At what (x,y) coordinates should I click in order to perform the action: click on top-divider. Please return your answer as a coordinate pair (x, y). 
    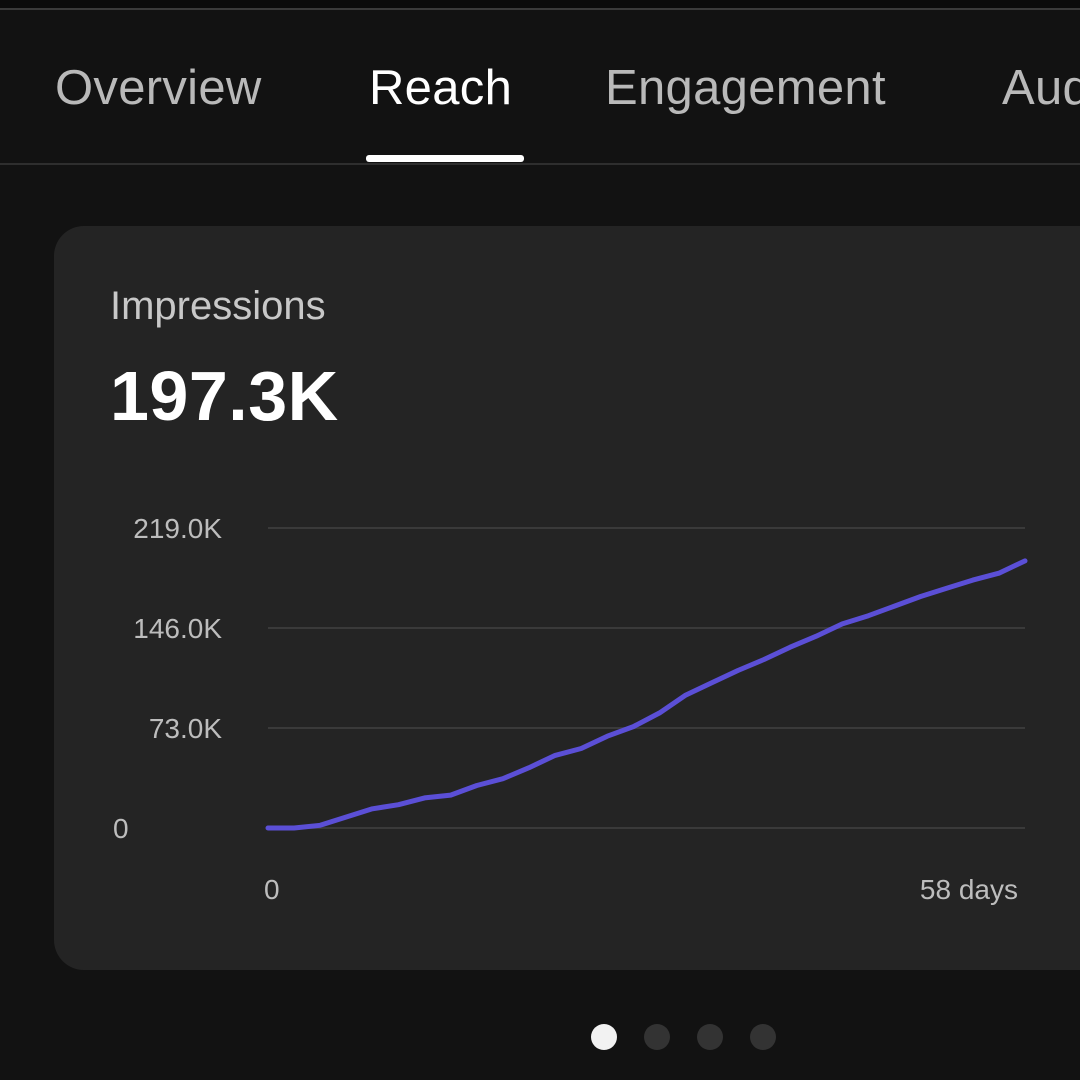
    Looking at the image, I should click on (540, 5).